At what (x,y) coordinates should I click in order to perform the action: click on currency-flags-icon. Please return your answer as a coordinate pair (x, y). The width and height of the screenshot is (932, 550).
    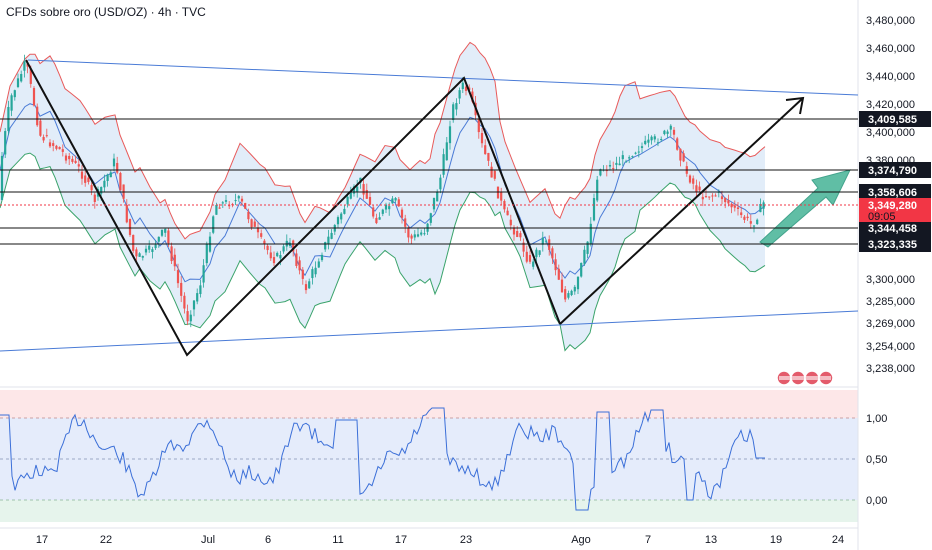
    Looking at the image, I should click on (805, 378).